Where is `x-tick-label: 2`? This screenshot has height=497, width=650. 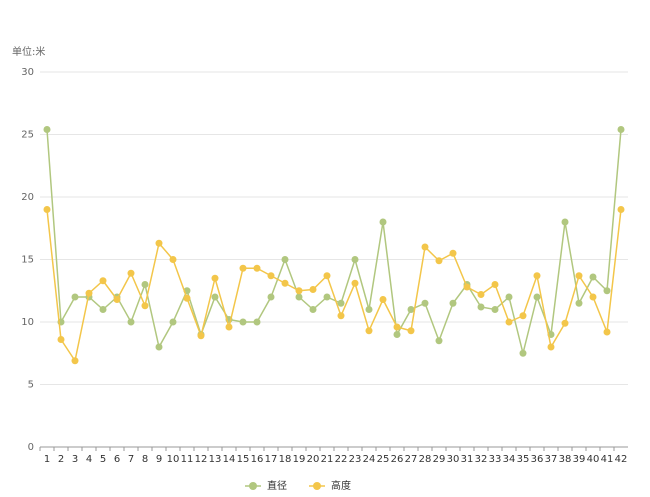 x-tick-label: 2 is located at coordinates (61, 459).